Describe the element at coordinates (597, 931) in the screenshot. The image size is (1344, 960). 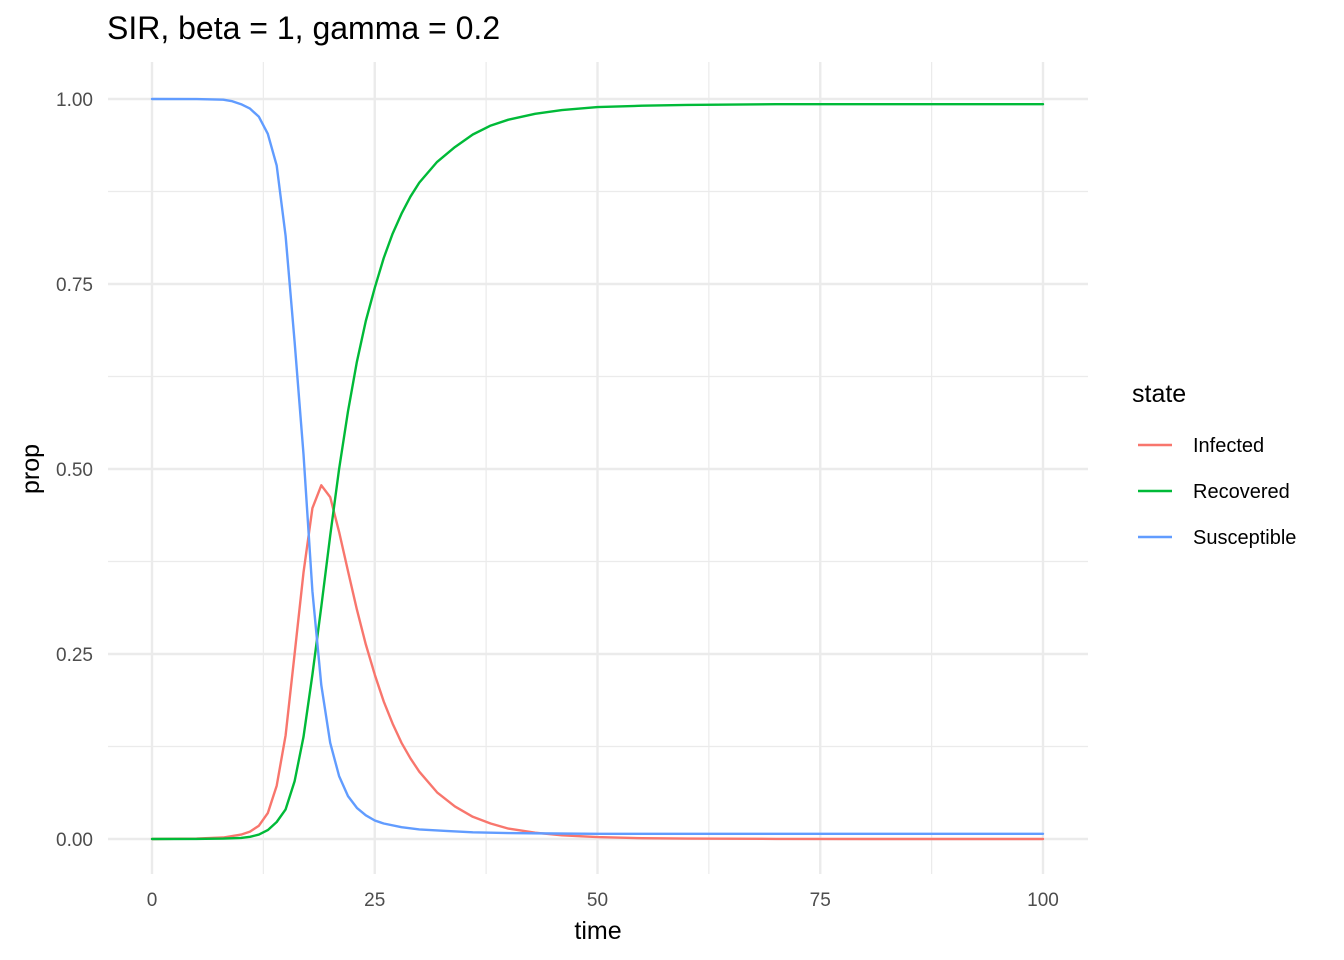
I see `x-axis-title: time` at that location.